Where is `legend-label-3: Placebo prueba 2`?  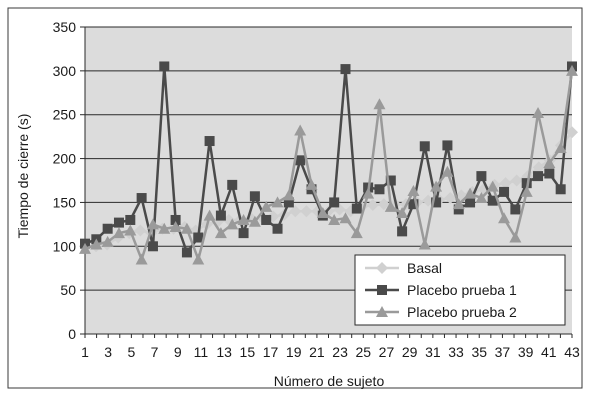
legend-label-3: Placebo prueba 2 is located at coordinates (462, 312).